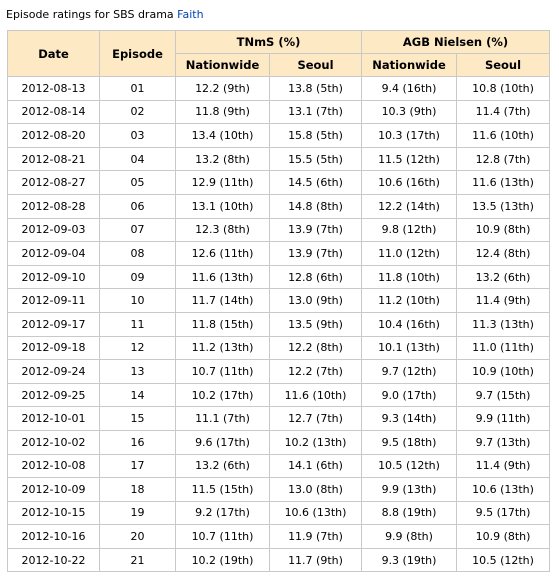 Image resolution: width=559 pixels, height=588 pixels. I want to click on cell-tnms-nationwide: 11.7 (14th), so click(222, 300).